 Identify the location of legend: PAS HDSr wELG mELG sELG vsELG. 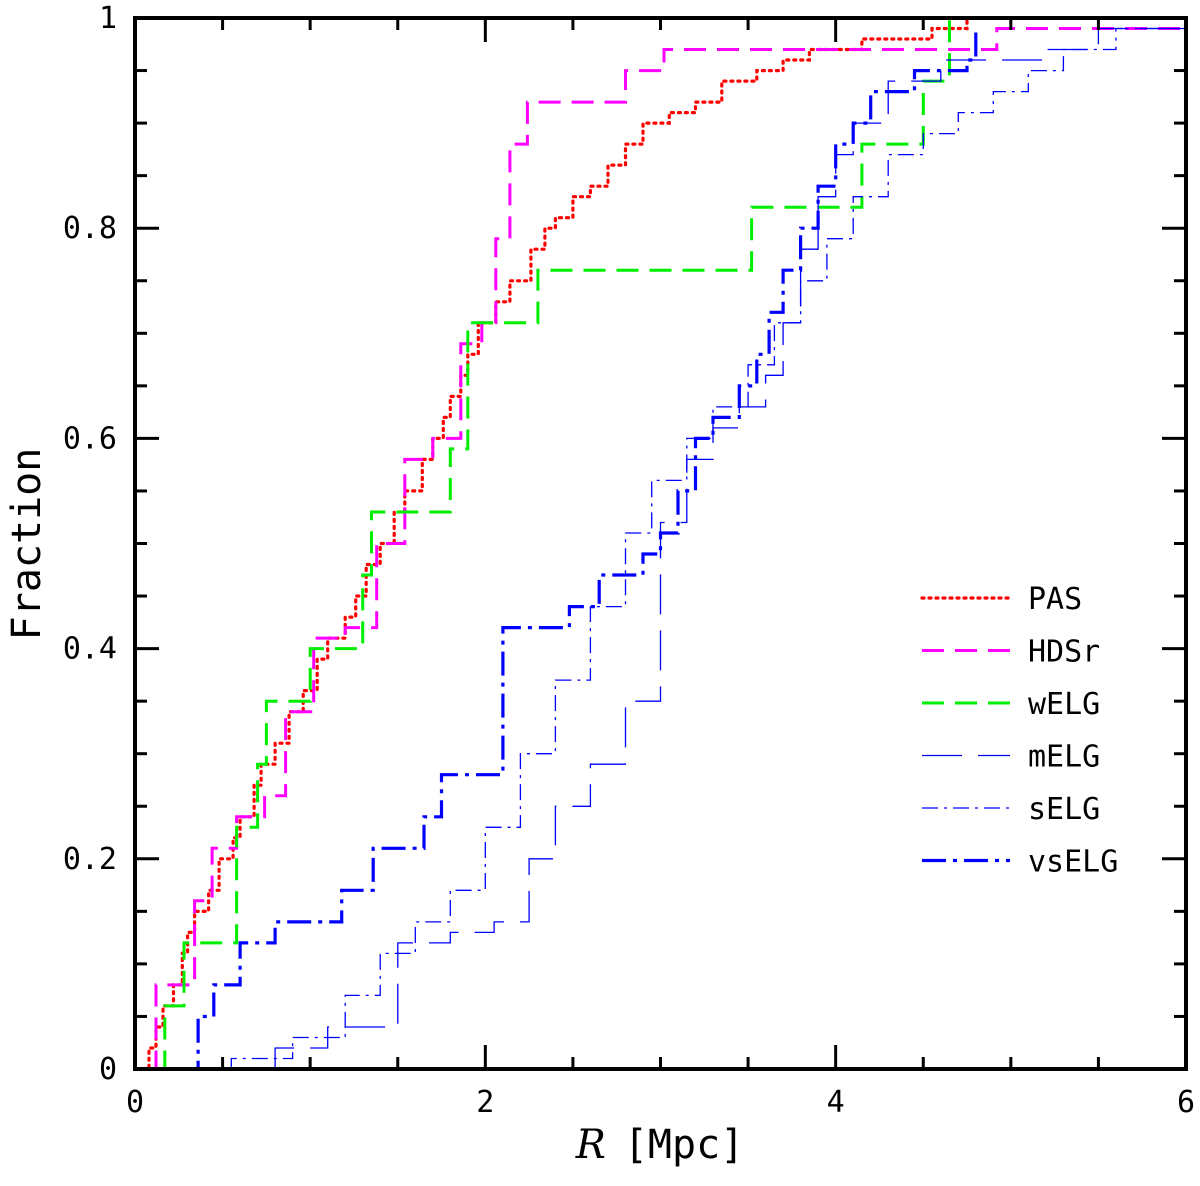
(1019, 731).